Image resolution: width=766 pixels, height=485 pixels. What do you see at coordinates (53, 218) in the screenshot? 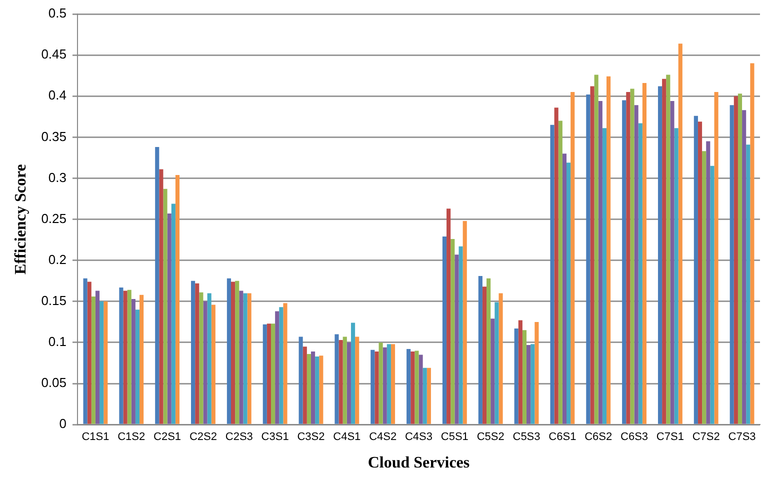
I see `y-tick-label: 0.25` at bounding box center [53, 218].